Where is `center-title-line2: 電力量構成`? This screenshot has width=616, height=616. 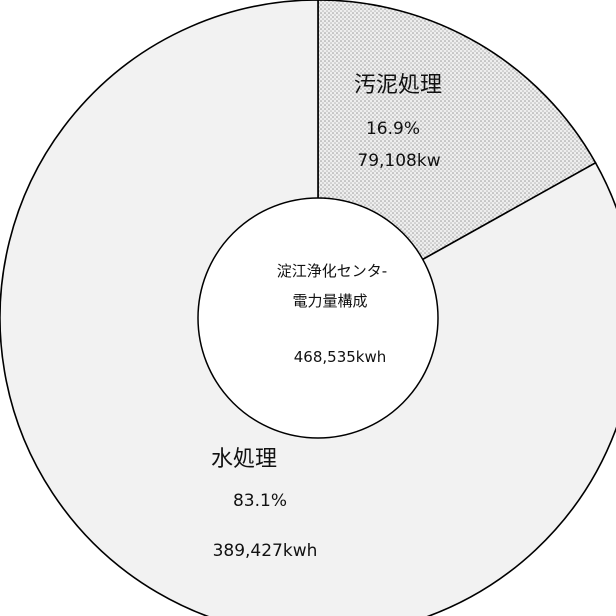 center-title-line2: 電力量構成 is located at coordinates (329, 301).